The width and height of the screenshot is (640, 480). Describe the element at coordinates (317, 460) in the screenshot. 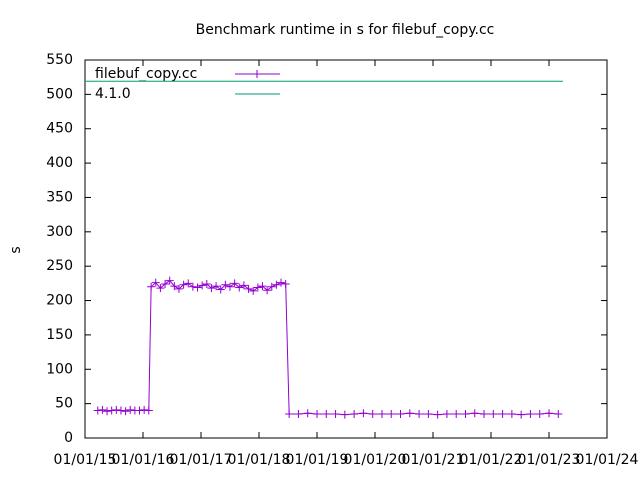

I see `x-tick-label: 01/01/19` at that location.